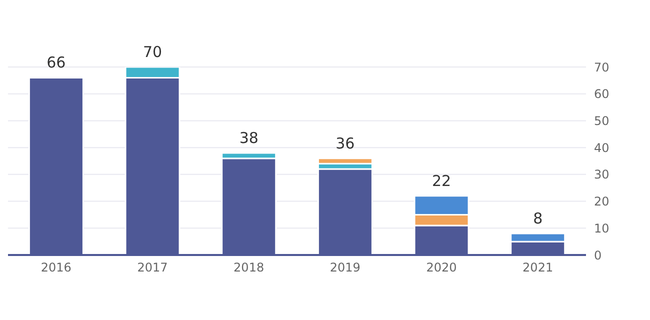  What do you see at coordinates (152, 52) in the screenshot?
I see `total-label: 70` at bounding box center [152, 52].